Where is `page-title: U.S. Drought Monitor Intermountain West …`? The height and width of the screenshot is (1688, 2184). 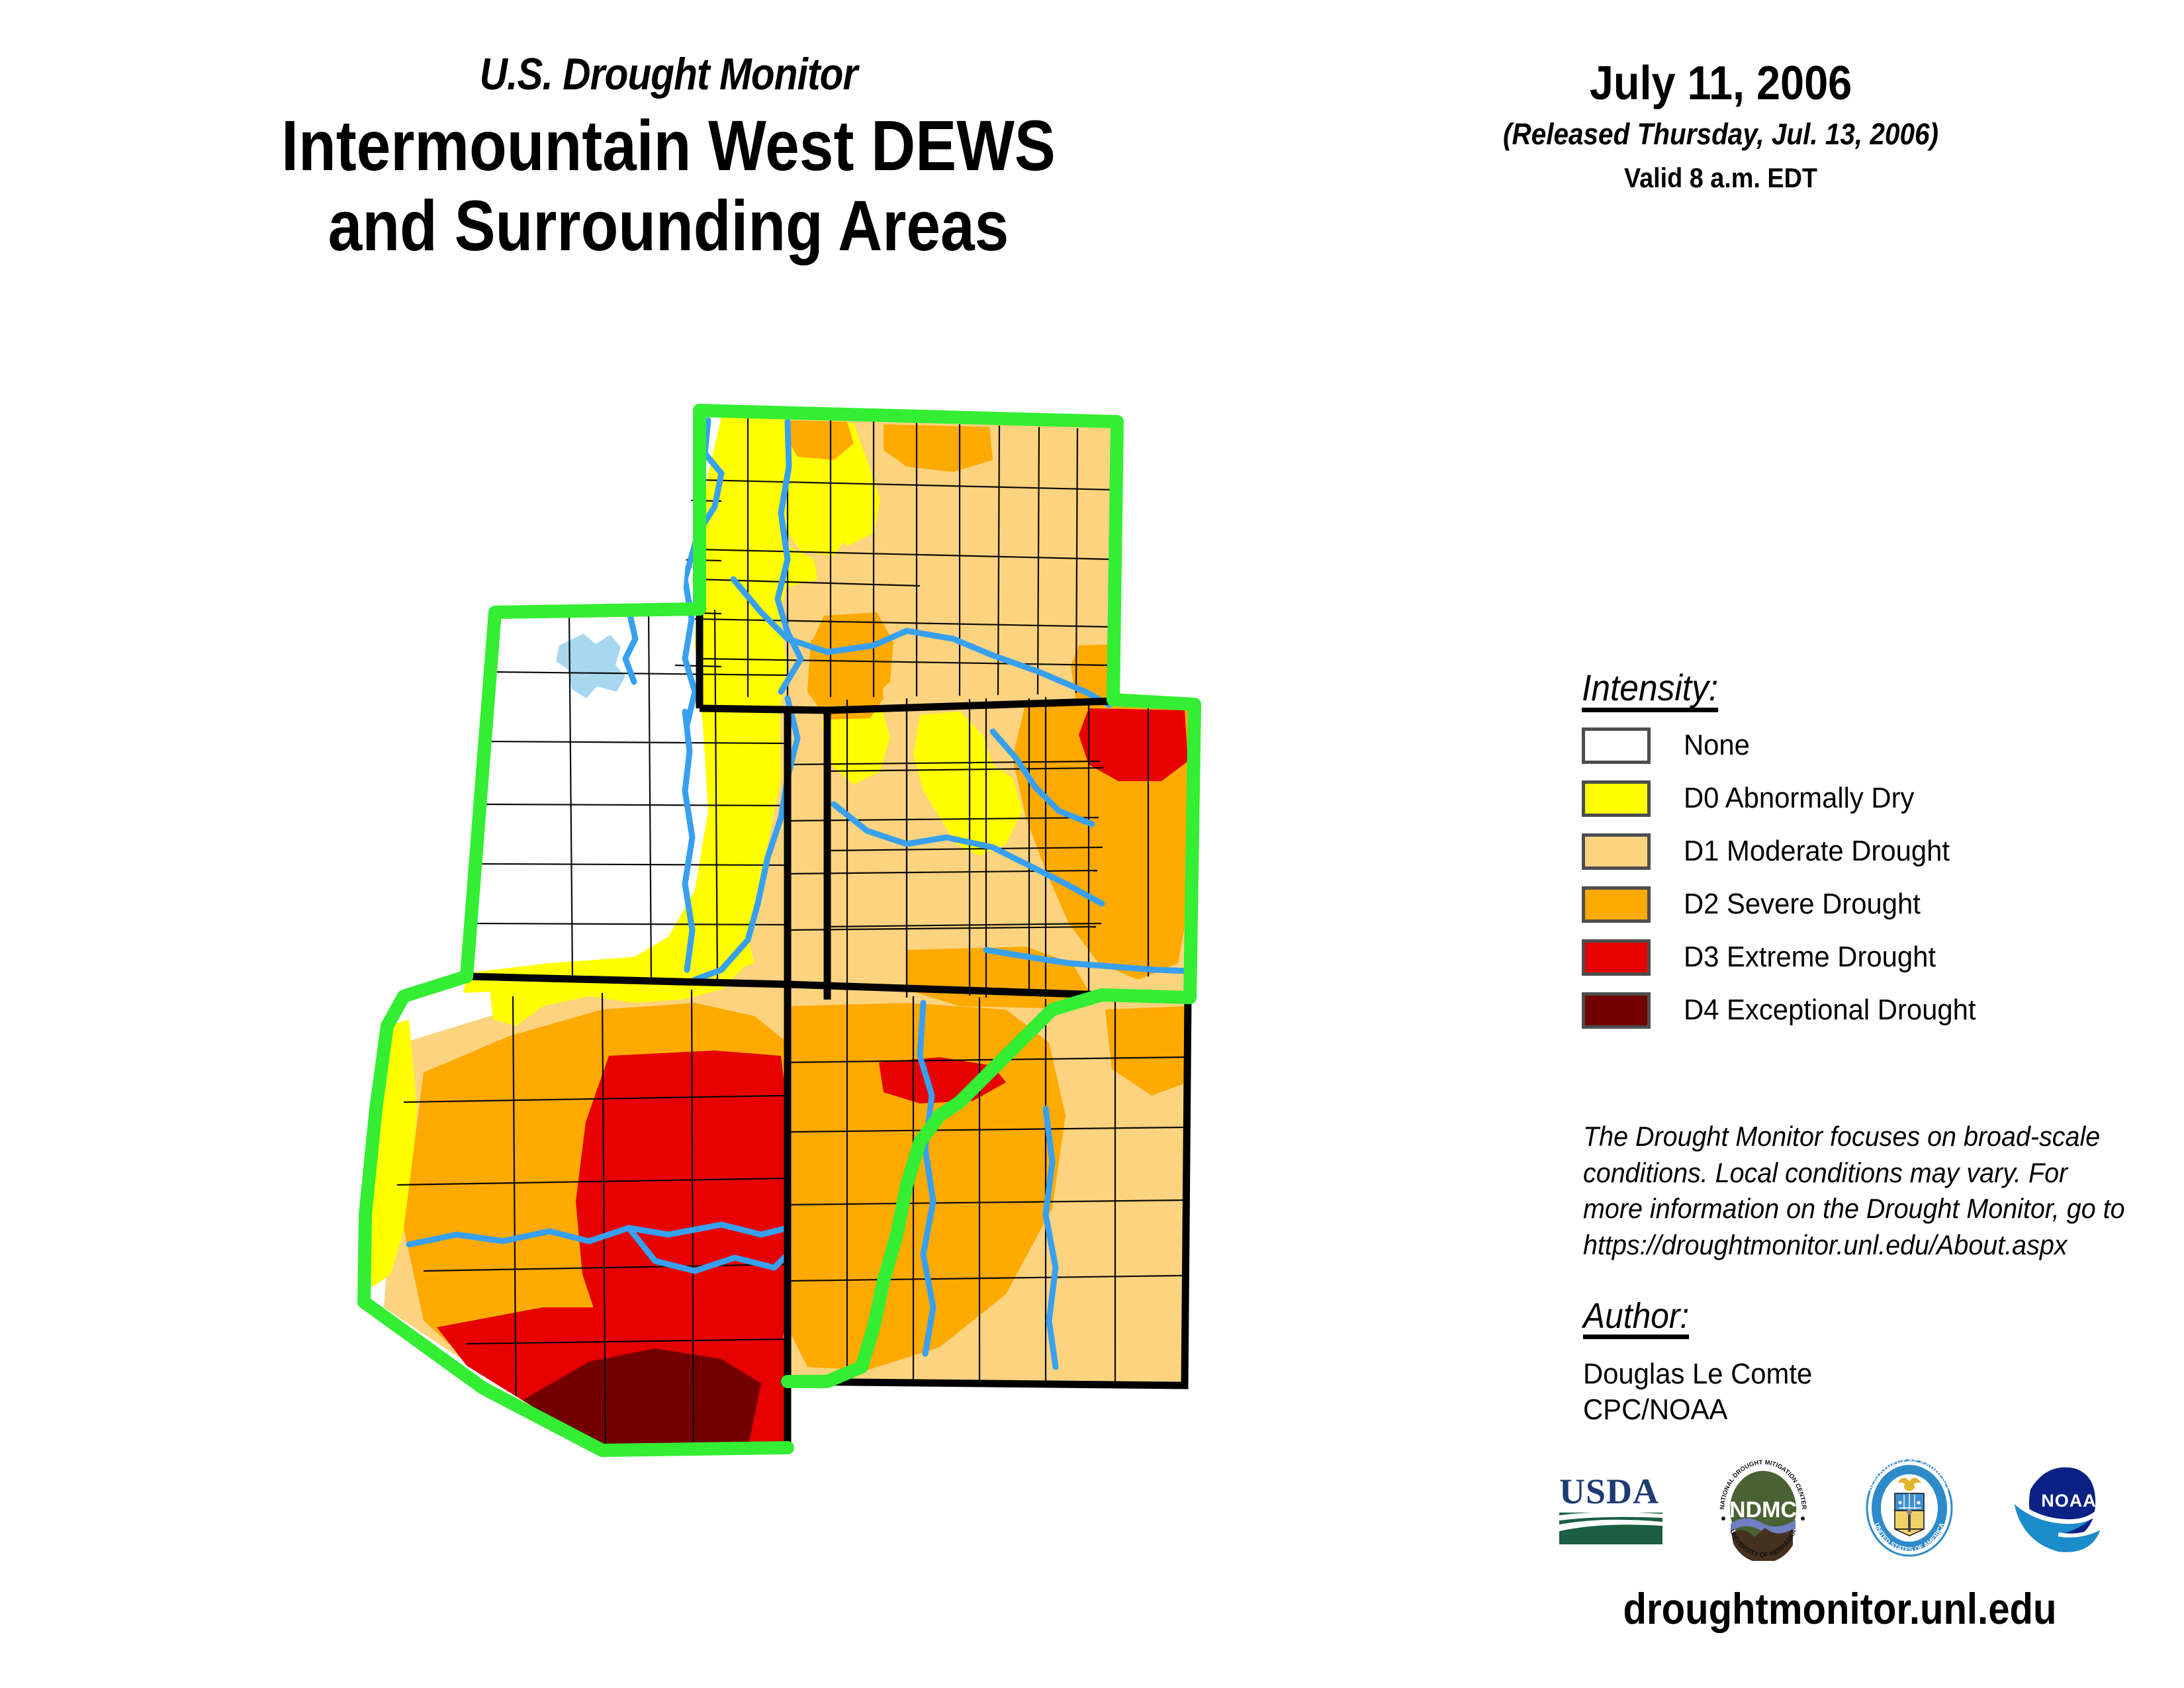
page-title: U.S. Drought Monitor Intermountain West … is located at coordinates (668, 159).